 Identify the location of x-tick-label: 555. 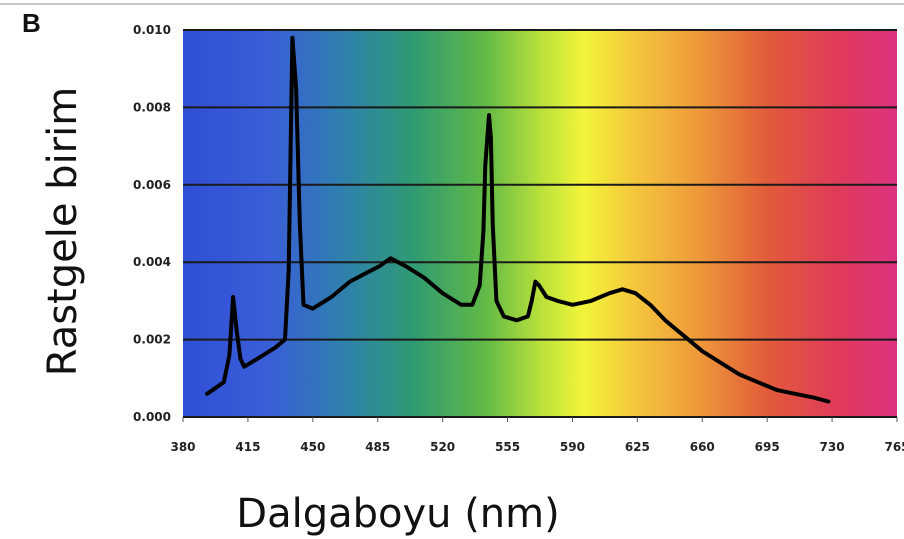
(507, 447).